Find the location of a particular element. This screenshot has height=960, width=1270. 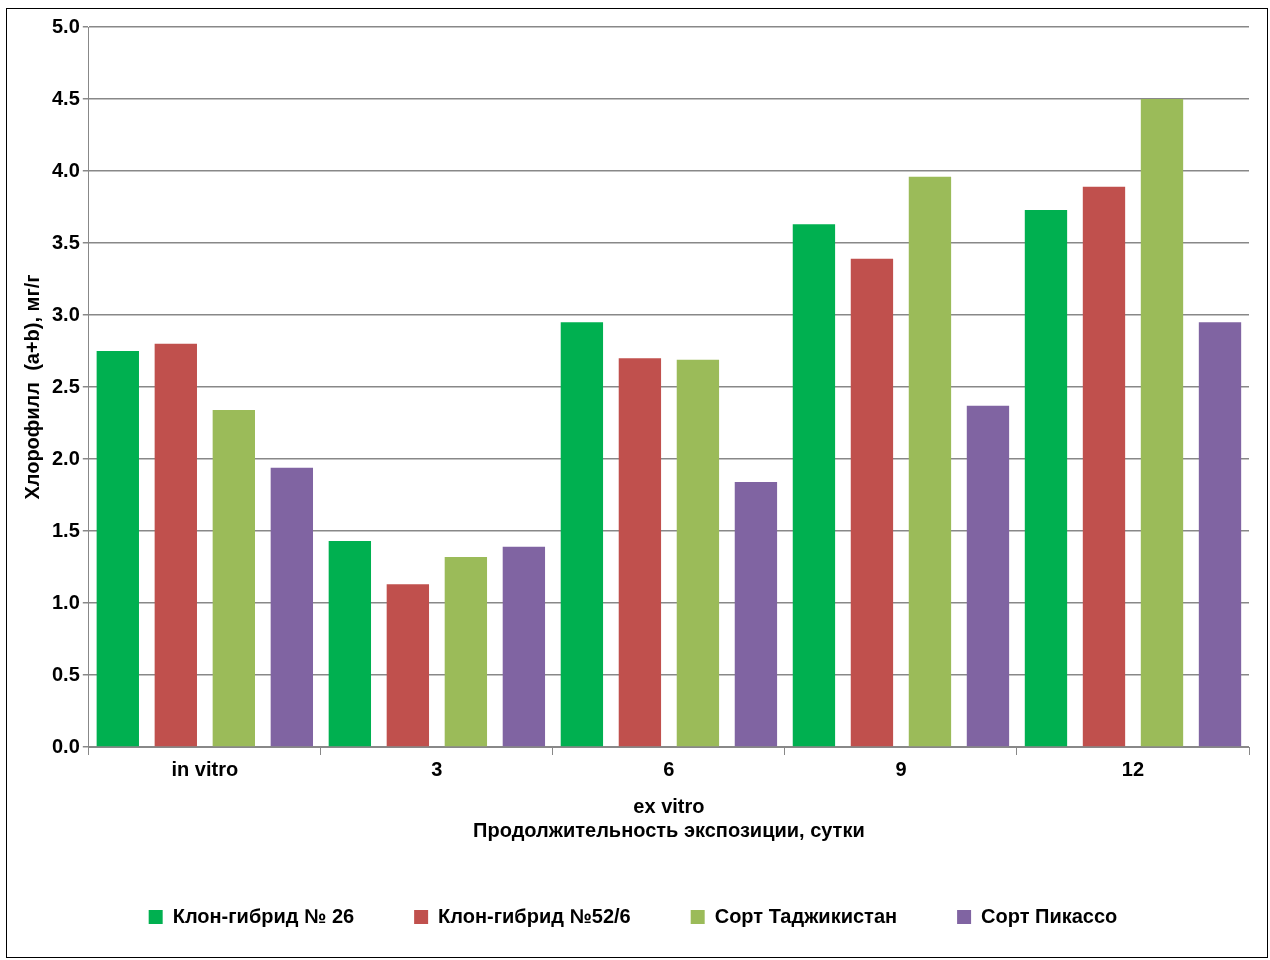

y-tick-label: 2.5 is located at coordinates (65, 385).